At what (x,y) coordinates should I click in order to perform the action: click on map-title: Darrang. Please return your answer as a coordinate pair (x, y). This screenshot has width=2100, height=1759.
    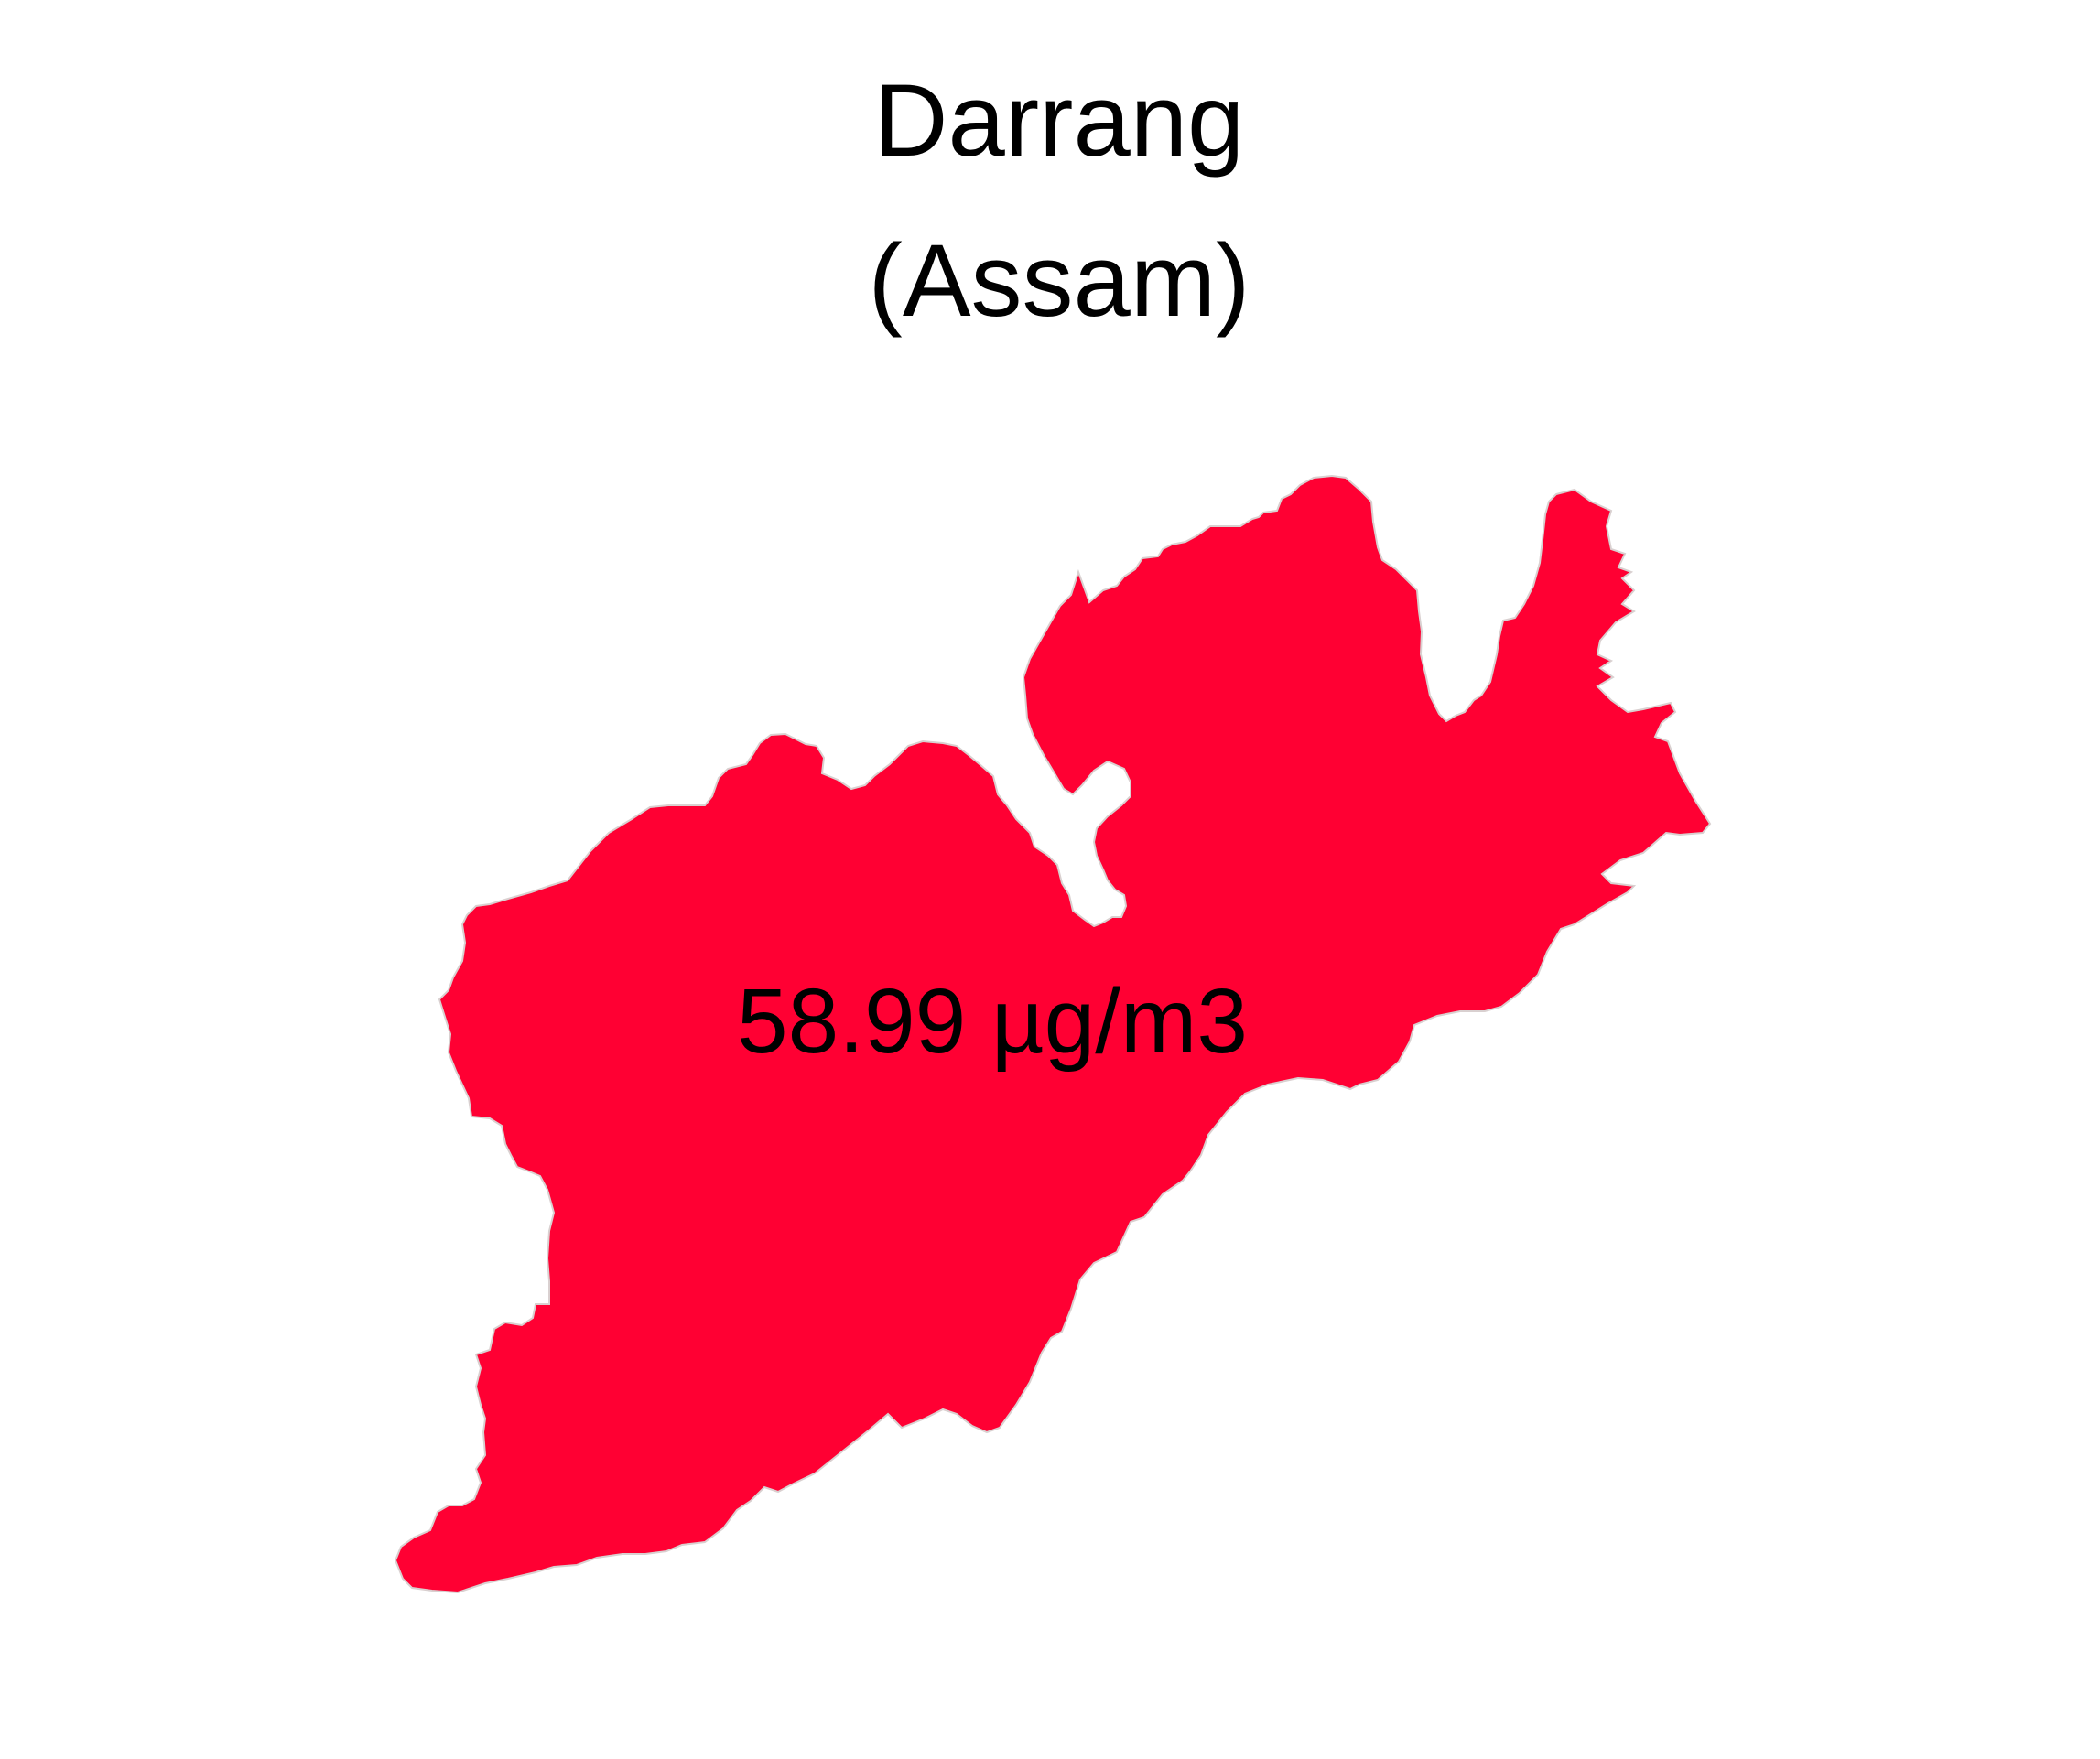
    Looking at the image, I should click on (1060, 121).